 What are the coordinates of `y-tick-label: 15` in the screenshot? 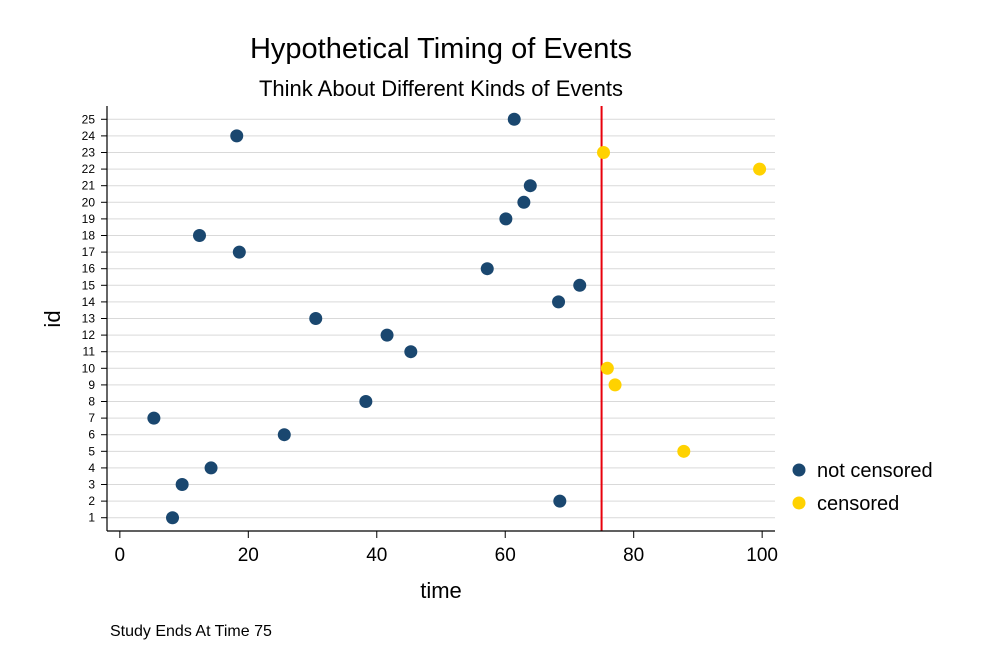 It's located at (89, 285).